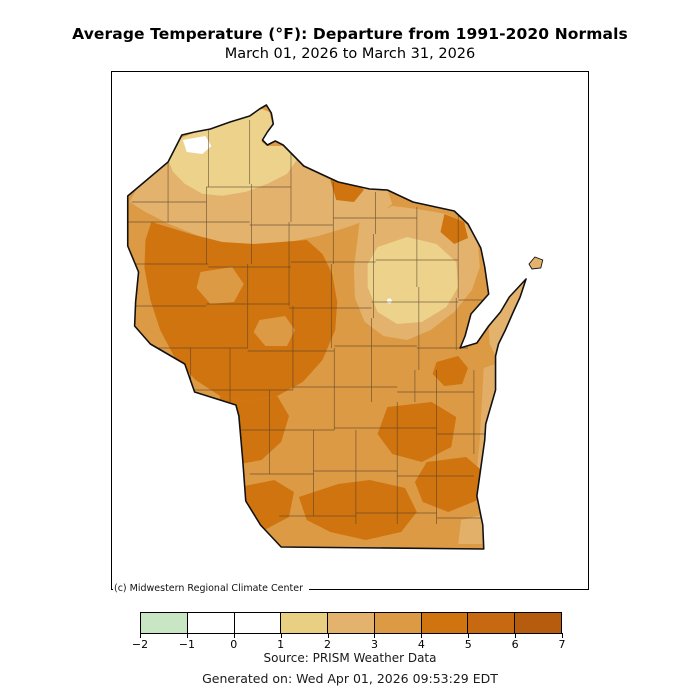 The height and width of the screenshot is (700, 700). I want to click on washington-island, so click(536, 263).